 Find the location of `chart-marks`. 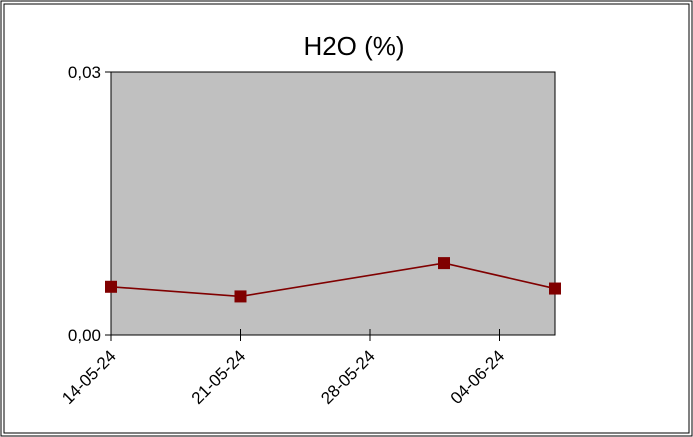

chart-marks is located at coordinates (333, 280).